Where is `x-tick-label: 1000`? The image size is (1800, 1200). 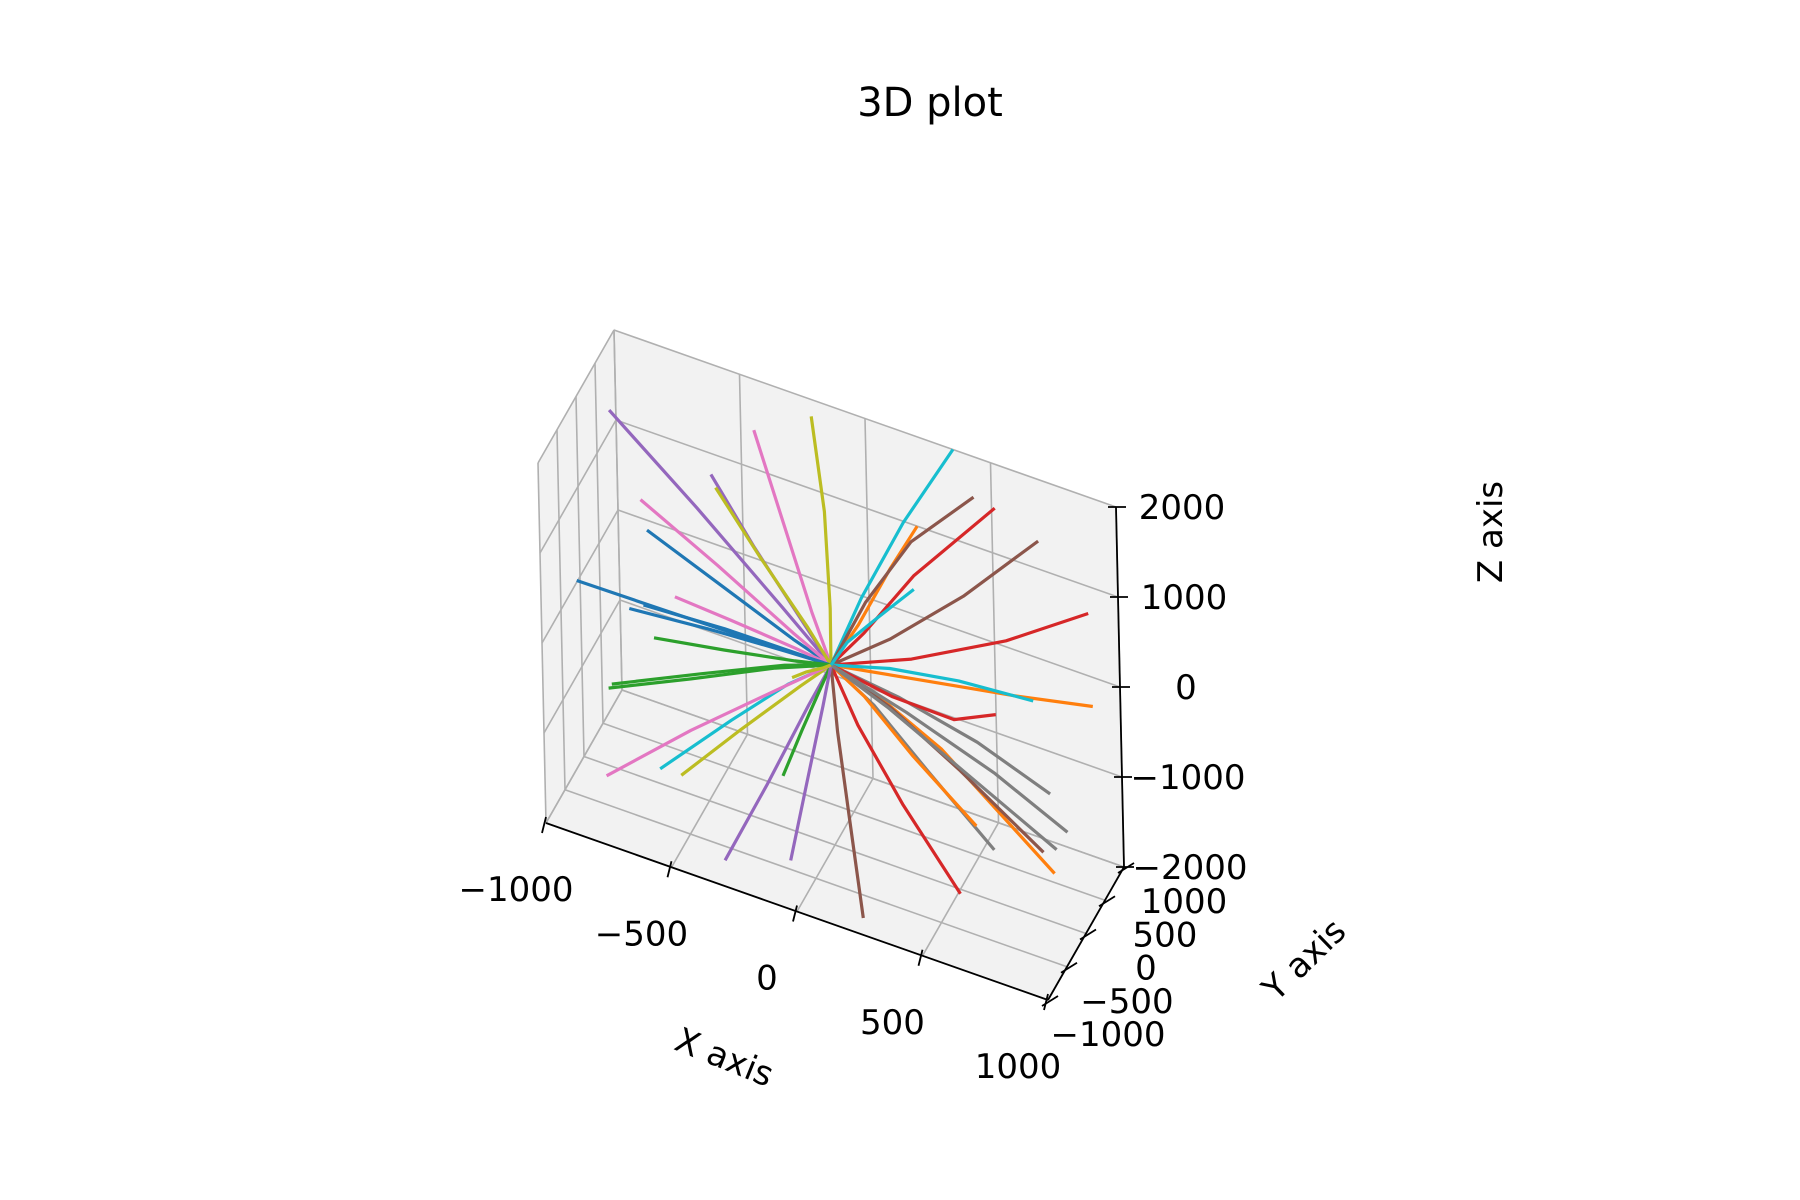
x-tick-label: 1000 is located at coordinates (1018, 1067).